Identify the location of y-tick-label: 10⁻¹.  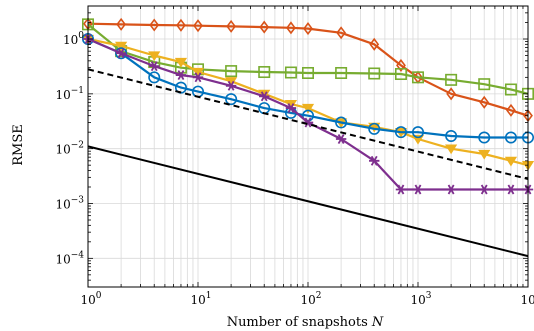
(69, 94).